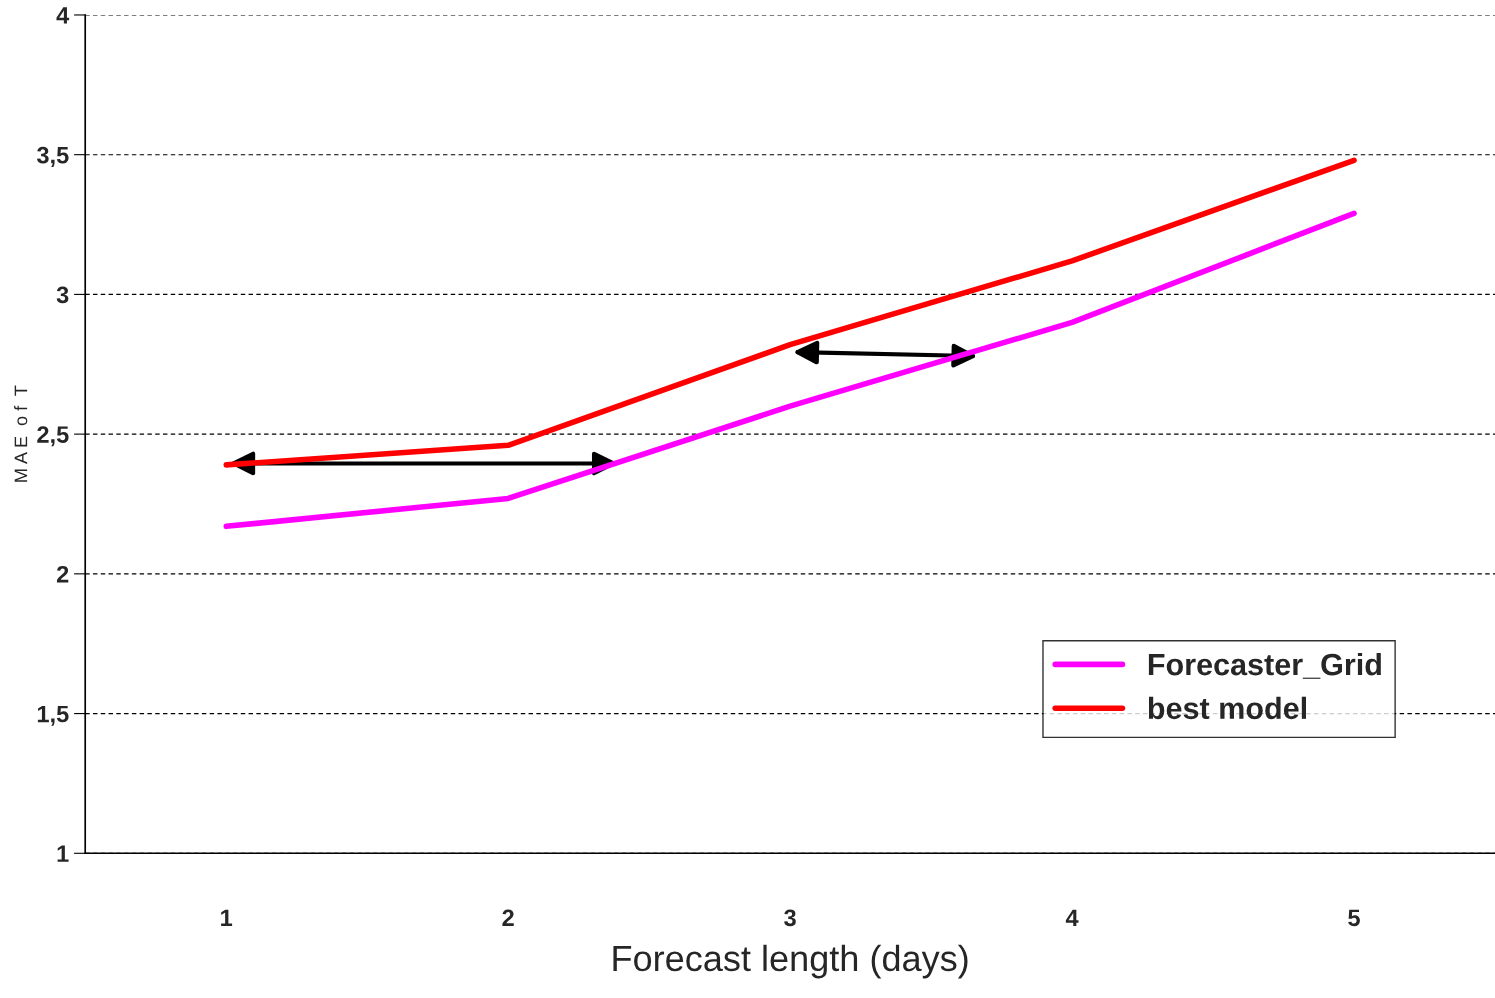 This screenshot has height=998, width=1495. Describe the element at coordinates (790, 961) in the screenshot. I see `x-axis-title: Forecast length (days)` at that location.